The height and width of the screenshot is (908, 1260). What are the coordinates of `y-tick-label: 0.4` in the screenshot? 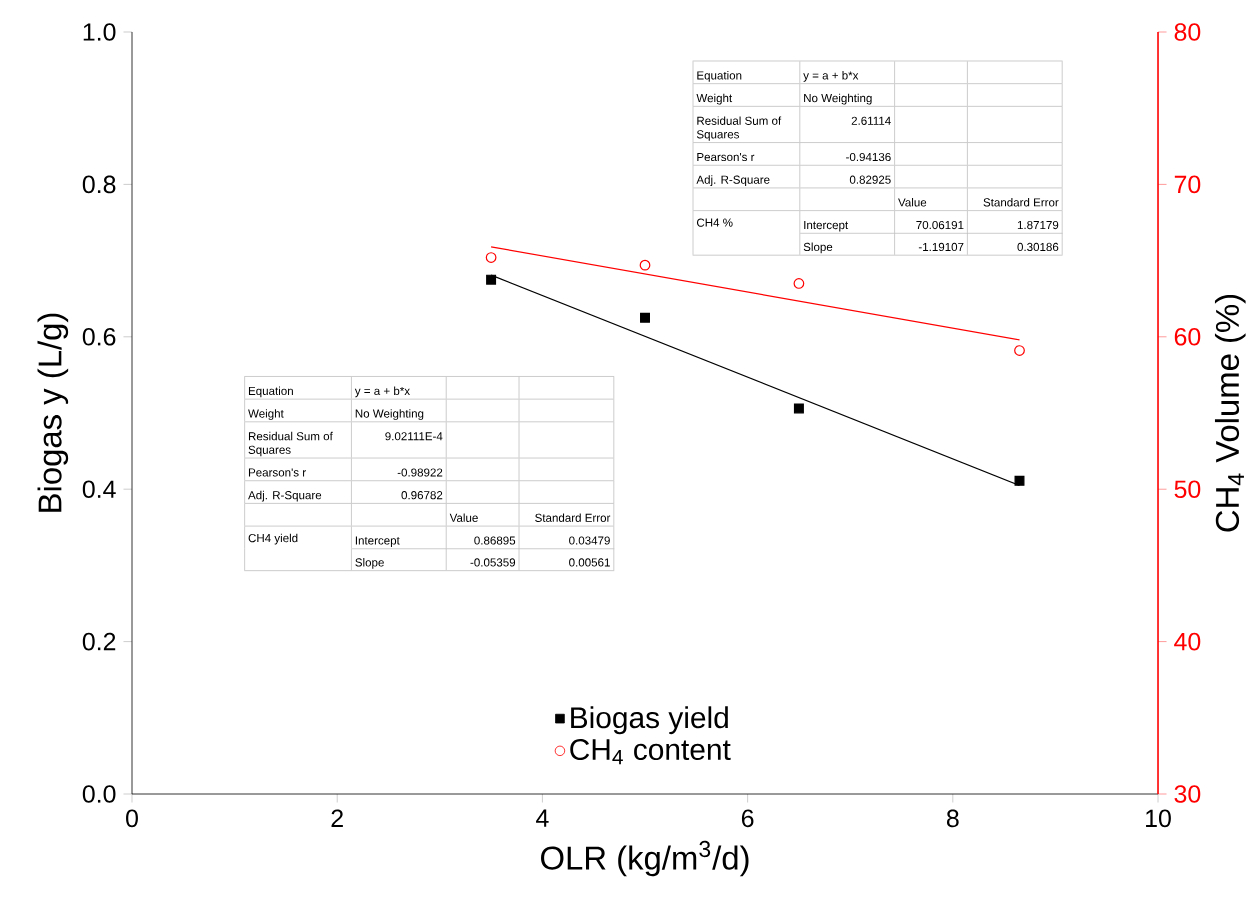 It's located at (99, 489).